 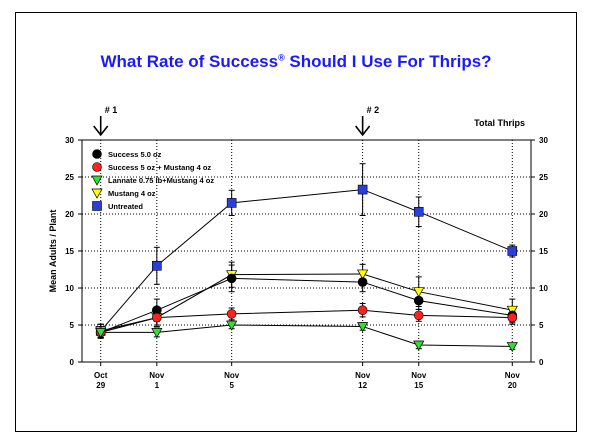 What do you see at coordinates (161, 180) in the screenshot?
I see `legend-label: Lannate 0.75 lb+Mustang 4 oz` at bounding box center [161, 180].